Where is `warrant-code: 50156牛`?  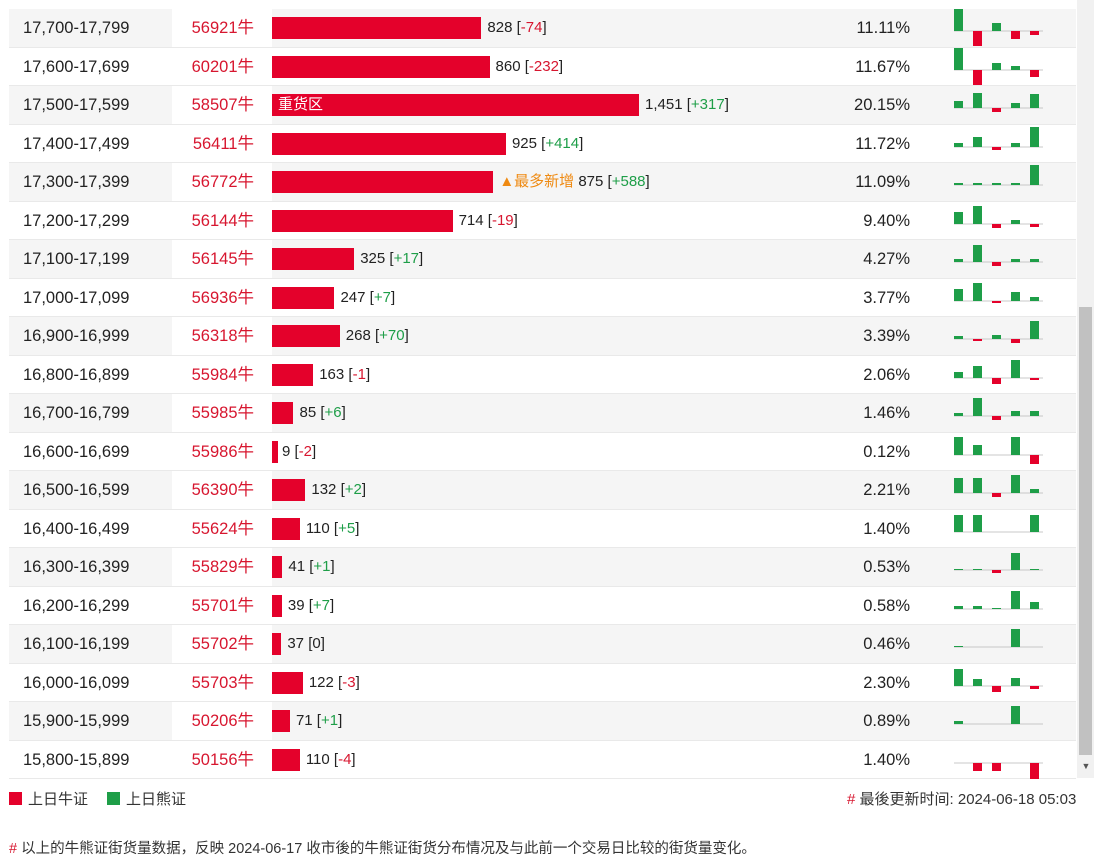
warrant-code: 50156牛 is located at coordinates (222, 759).